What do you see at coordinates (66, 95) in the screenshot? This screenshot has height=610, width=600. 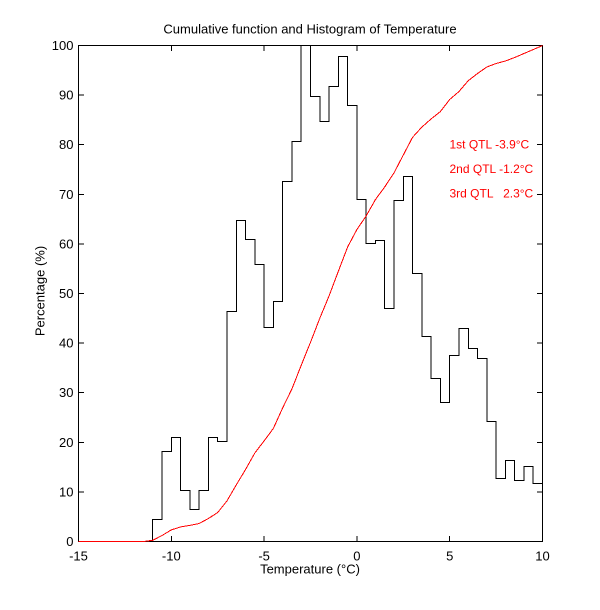 I see `svg-text: 90` at bounding box center [66, 95].